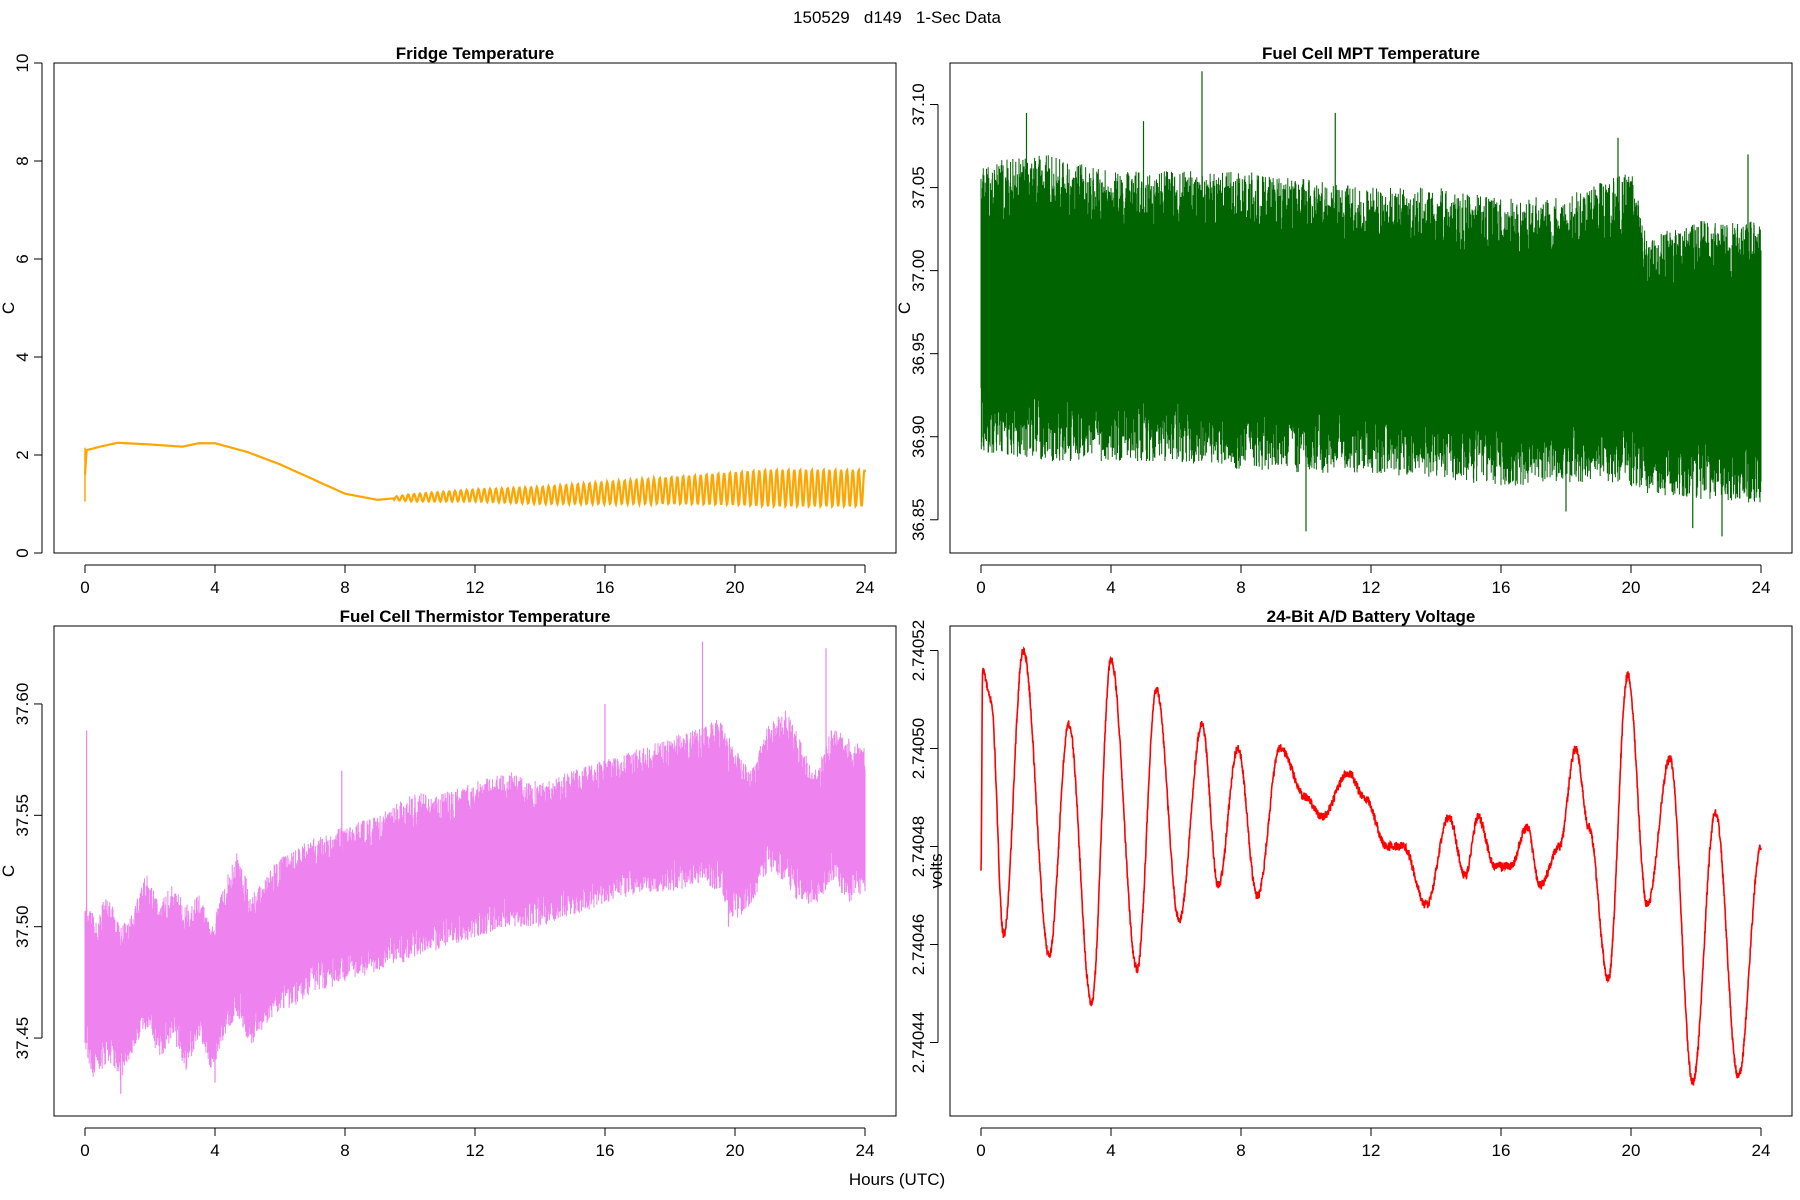  I want to click on fuel-cell-mpt-temperature-y-tick-label-3: 37.00, so click(918, 270).